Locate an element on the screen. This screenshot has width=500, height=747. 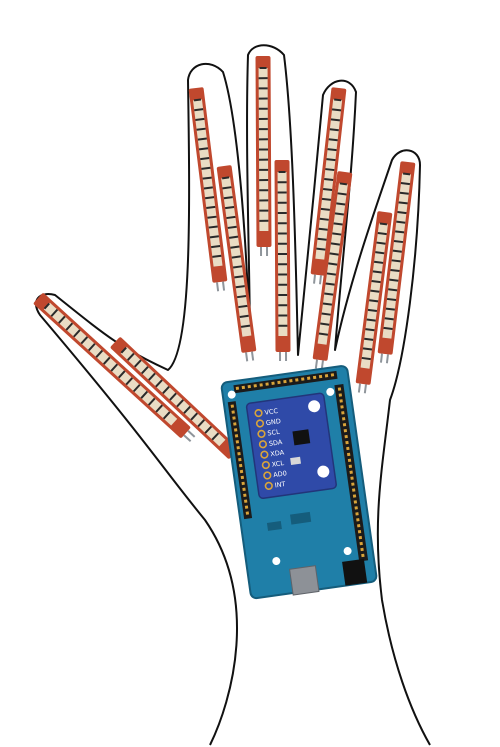
imu-pin-label: SDA is located at coordinates (275, 443).